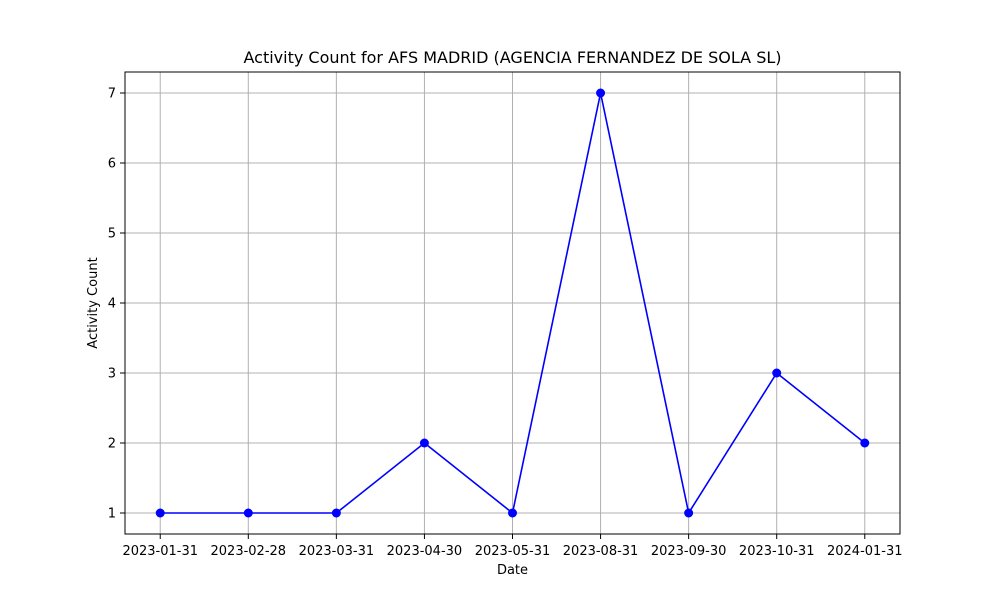  Describe the element at coordinates (112, 444) in the screenshot. I see `y-tick-label: 2` at that location.